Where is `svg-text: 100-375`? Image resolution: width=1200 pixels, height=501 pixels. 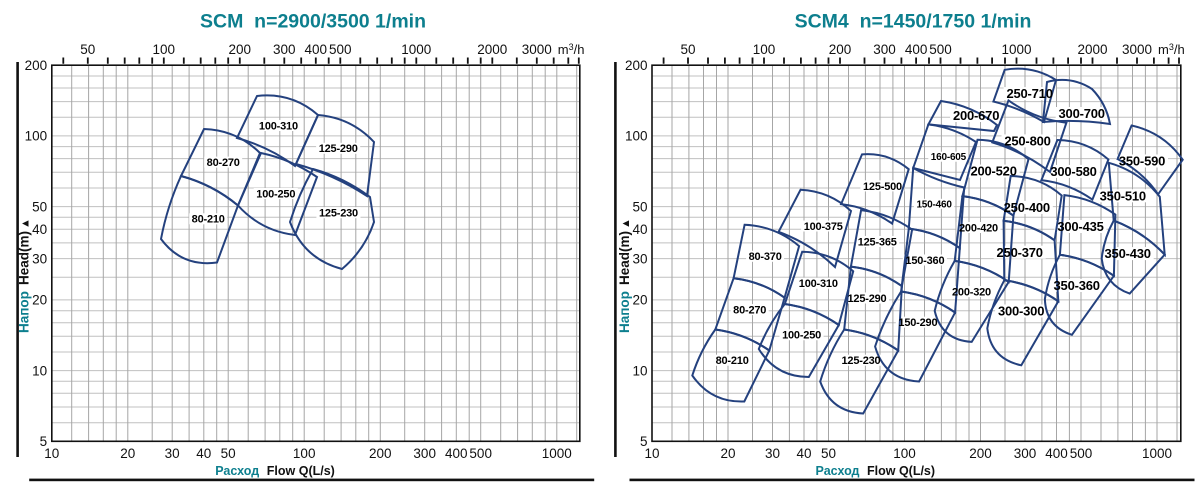 svg-text: 100-375 is located at coordinates (823, 227).